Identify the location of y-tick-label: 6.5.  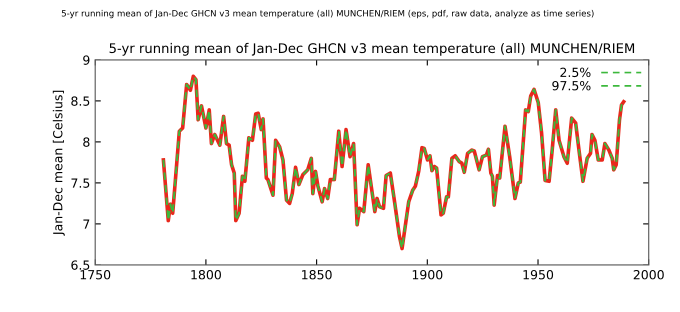
(80, 265).